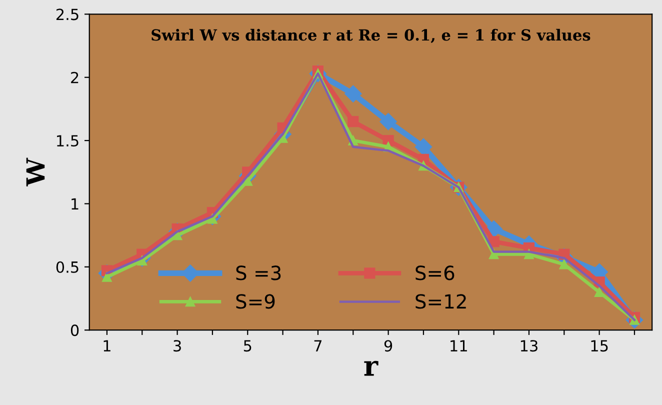  I want to click on x-tick-label: 13, so click(529, 346).